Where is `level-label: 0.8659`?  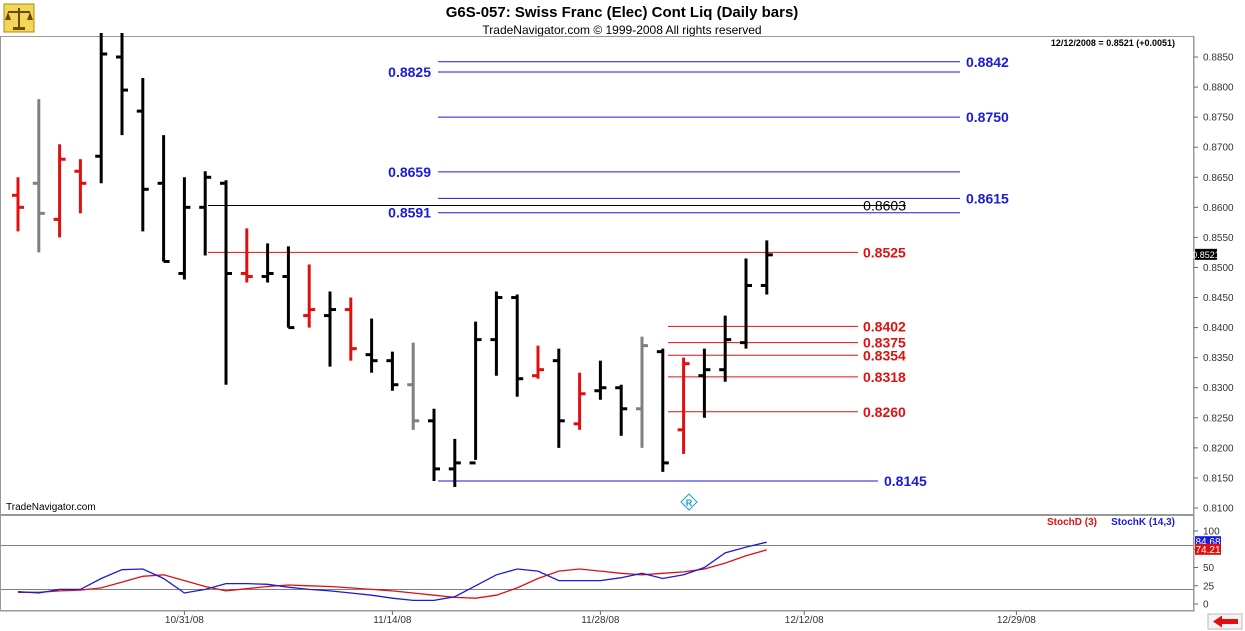
level-label: 0.8659 is located at coordinates (409, 172).